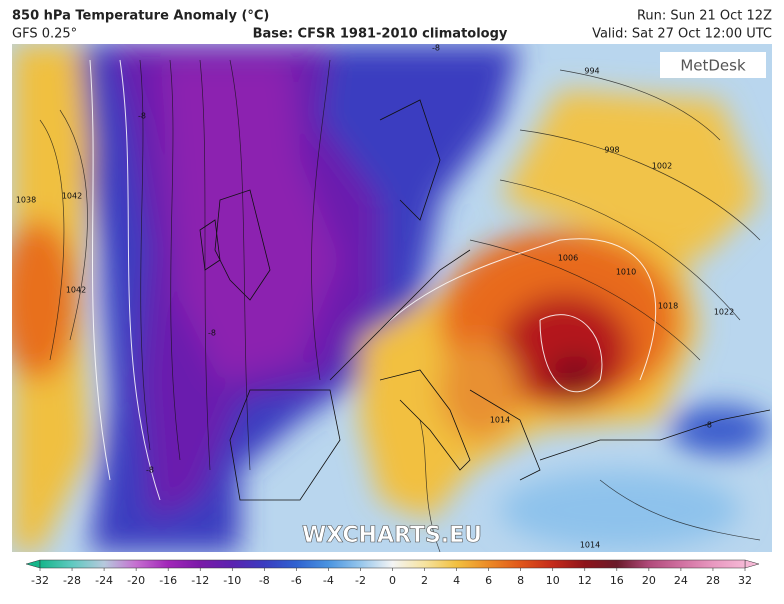 This screenshot has height=604, width=784. What do you see at coordinates (681, 580) in the screenshot?
I see `colorbar-tick-label: 24` at bounding box center [681, 580].